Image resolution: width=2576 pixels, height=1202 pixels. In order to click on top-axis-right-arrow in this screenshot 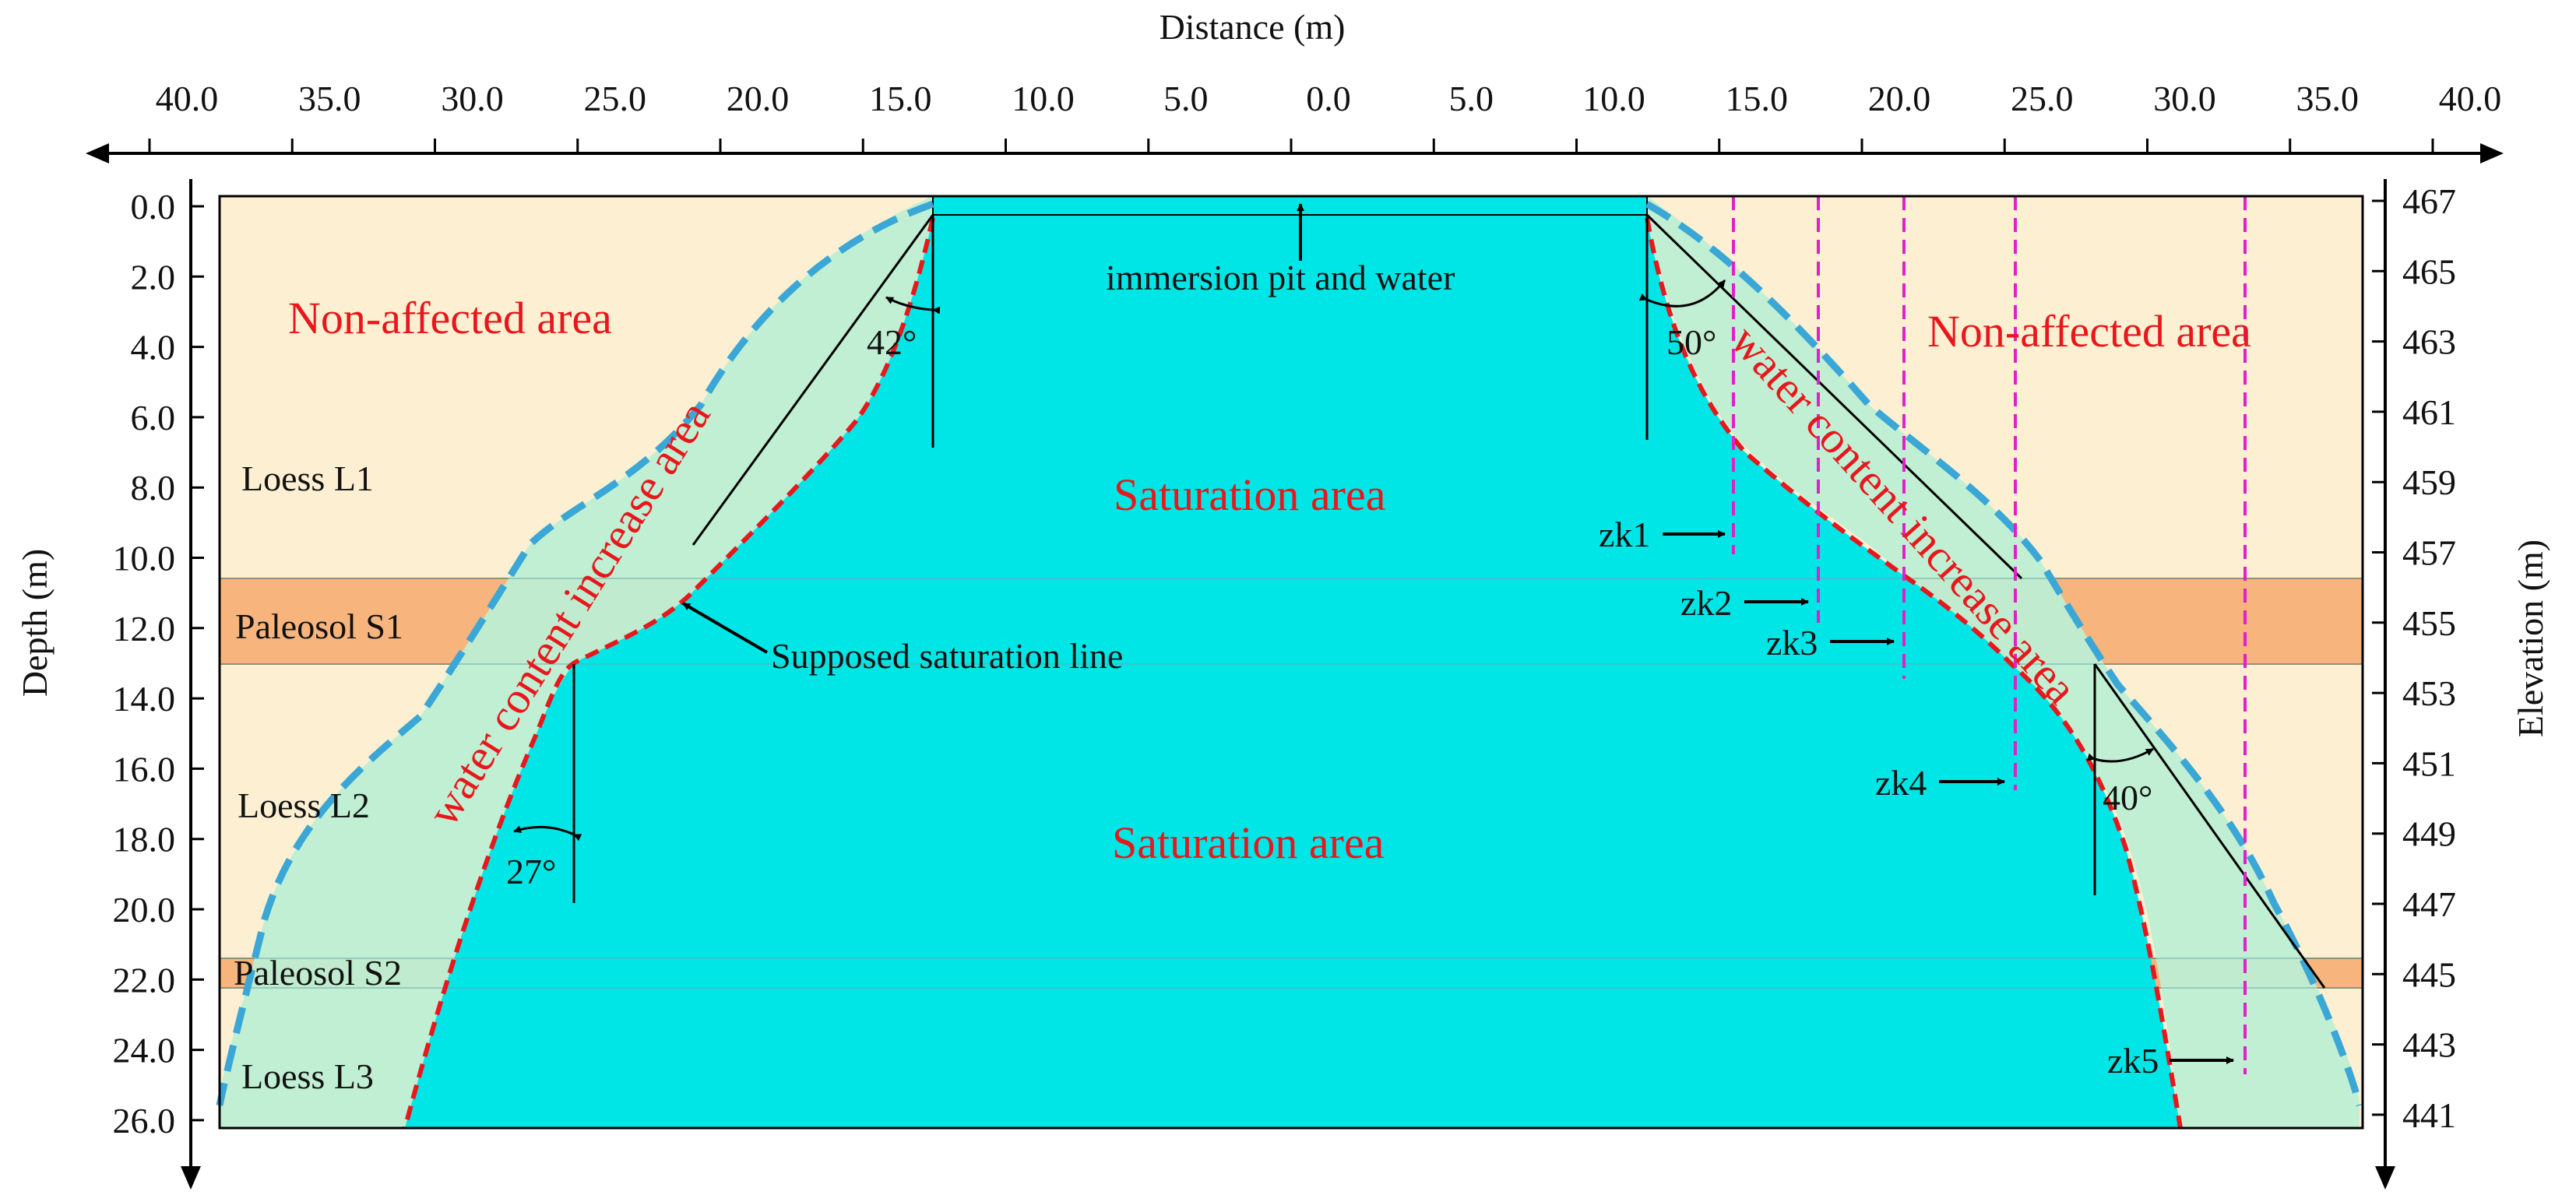, I will do `click(2492, 153)`.